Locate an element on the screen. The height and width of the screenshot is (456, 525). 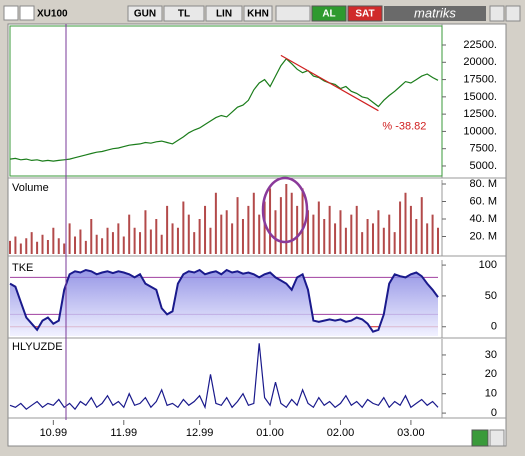
data-area is located at coordinates (224, 303).